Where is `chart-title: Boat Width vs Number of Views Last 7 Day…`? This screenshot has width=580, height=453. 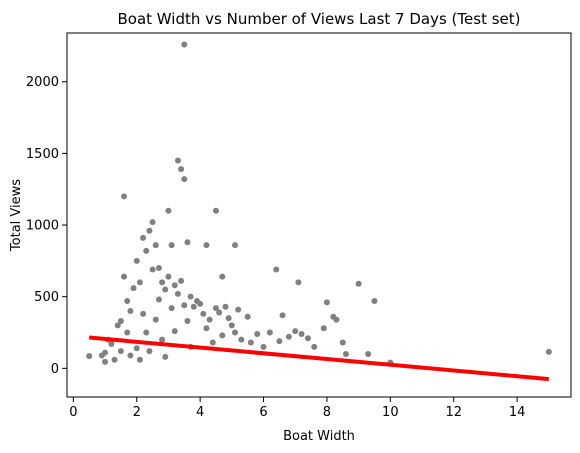 chart-title: Boat Width vs Number of Views Last 7 Day… is located at coordinates (318, 19).